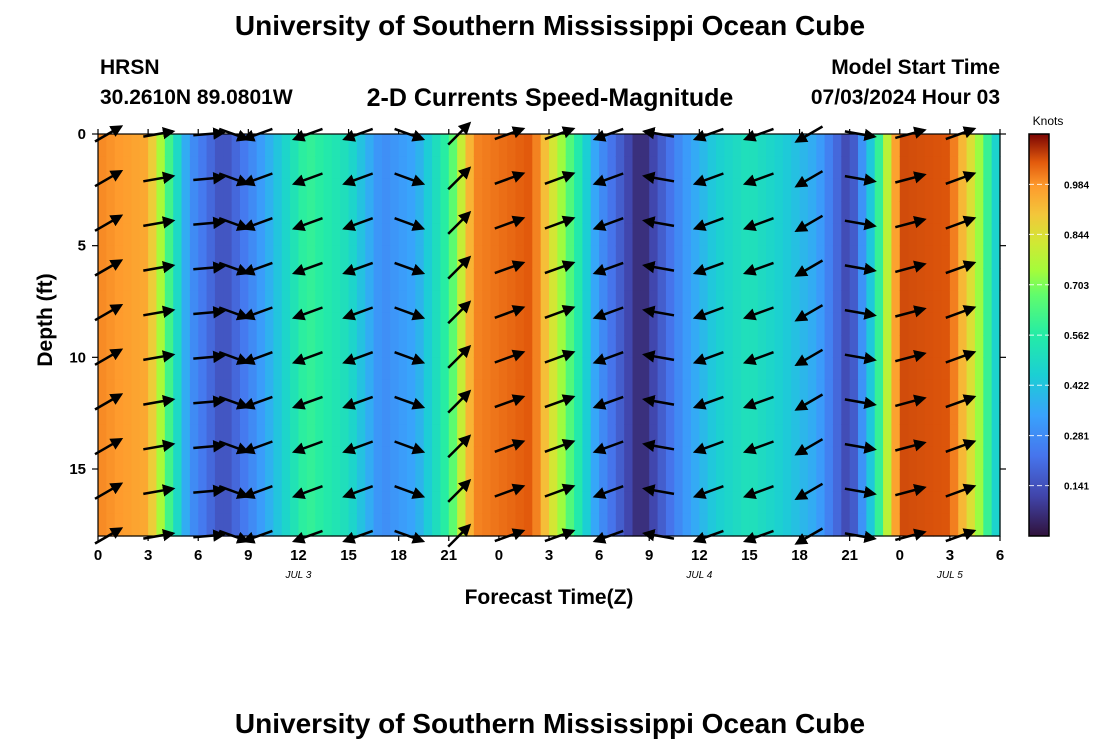  I want to click on x-tick-label: 18, so click(799, 555).